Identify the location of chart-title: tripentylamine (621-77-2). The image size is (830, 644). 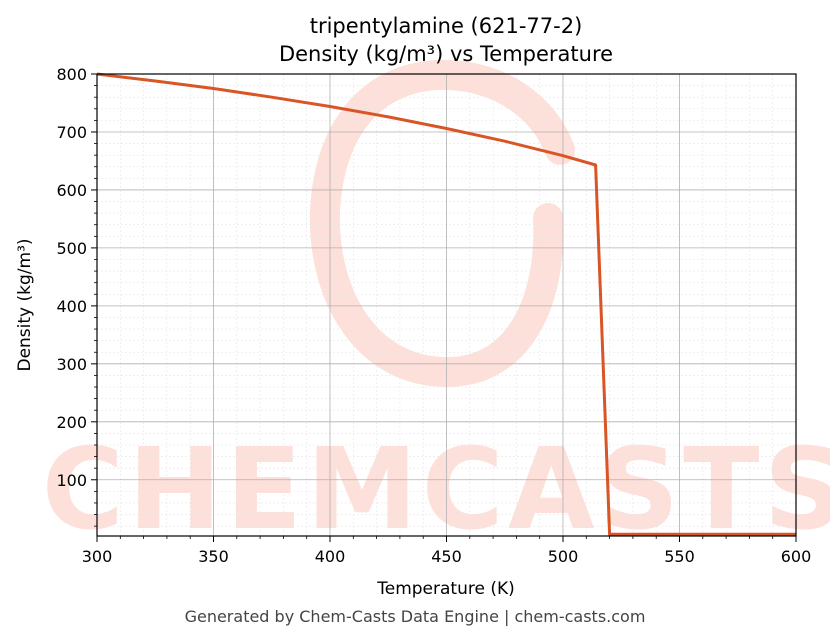
(446, 26).